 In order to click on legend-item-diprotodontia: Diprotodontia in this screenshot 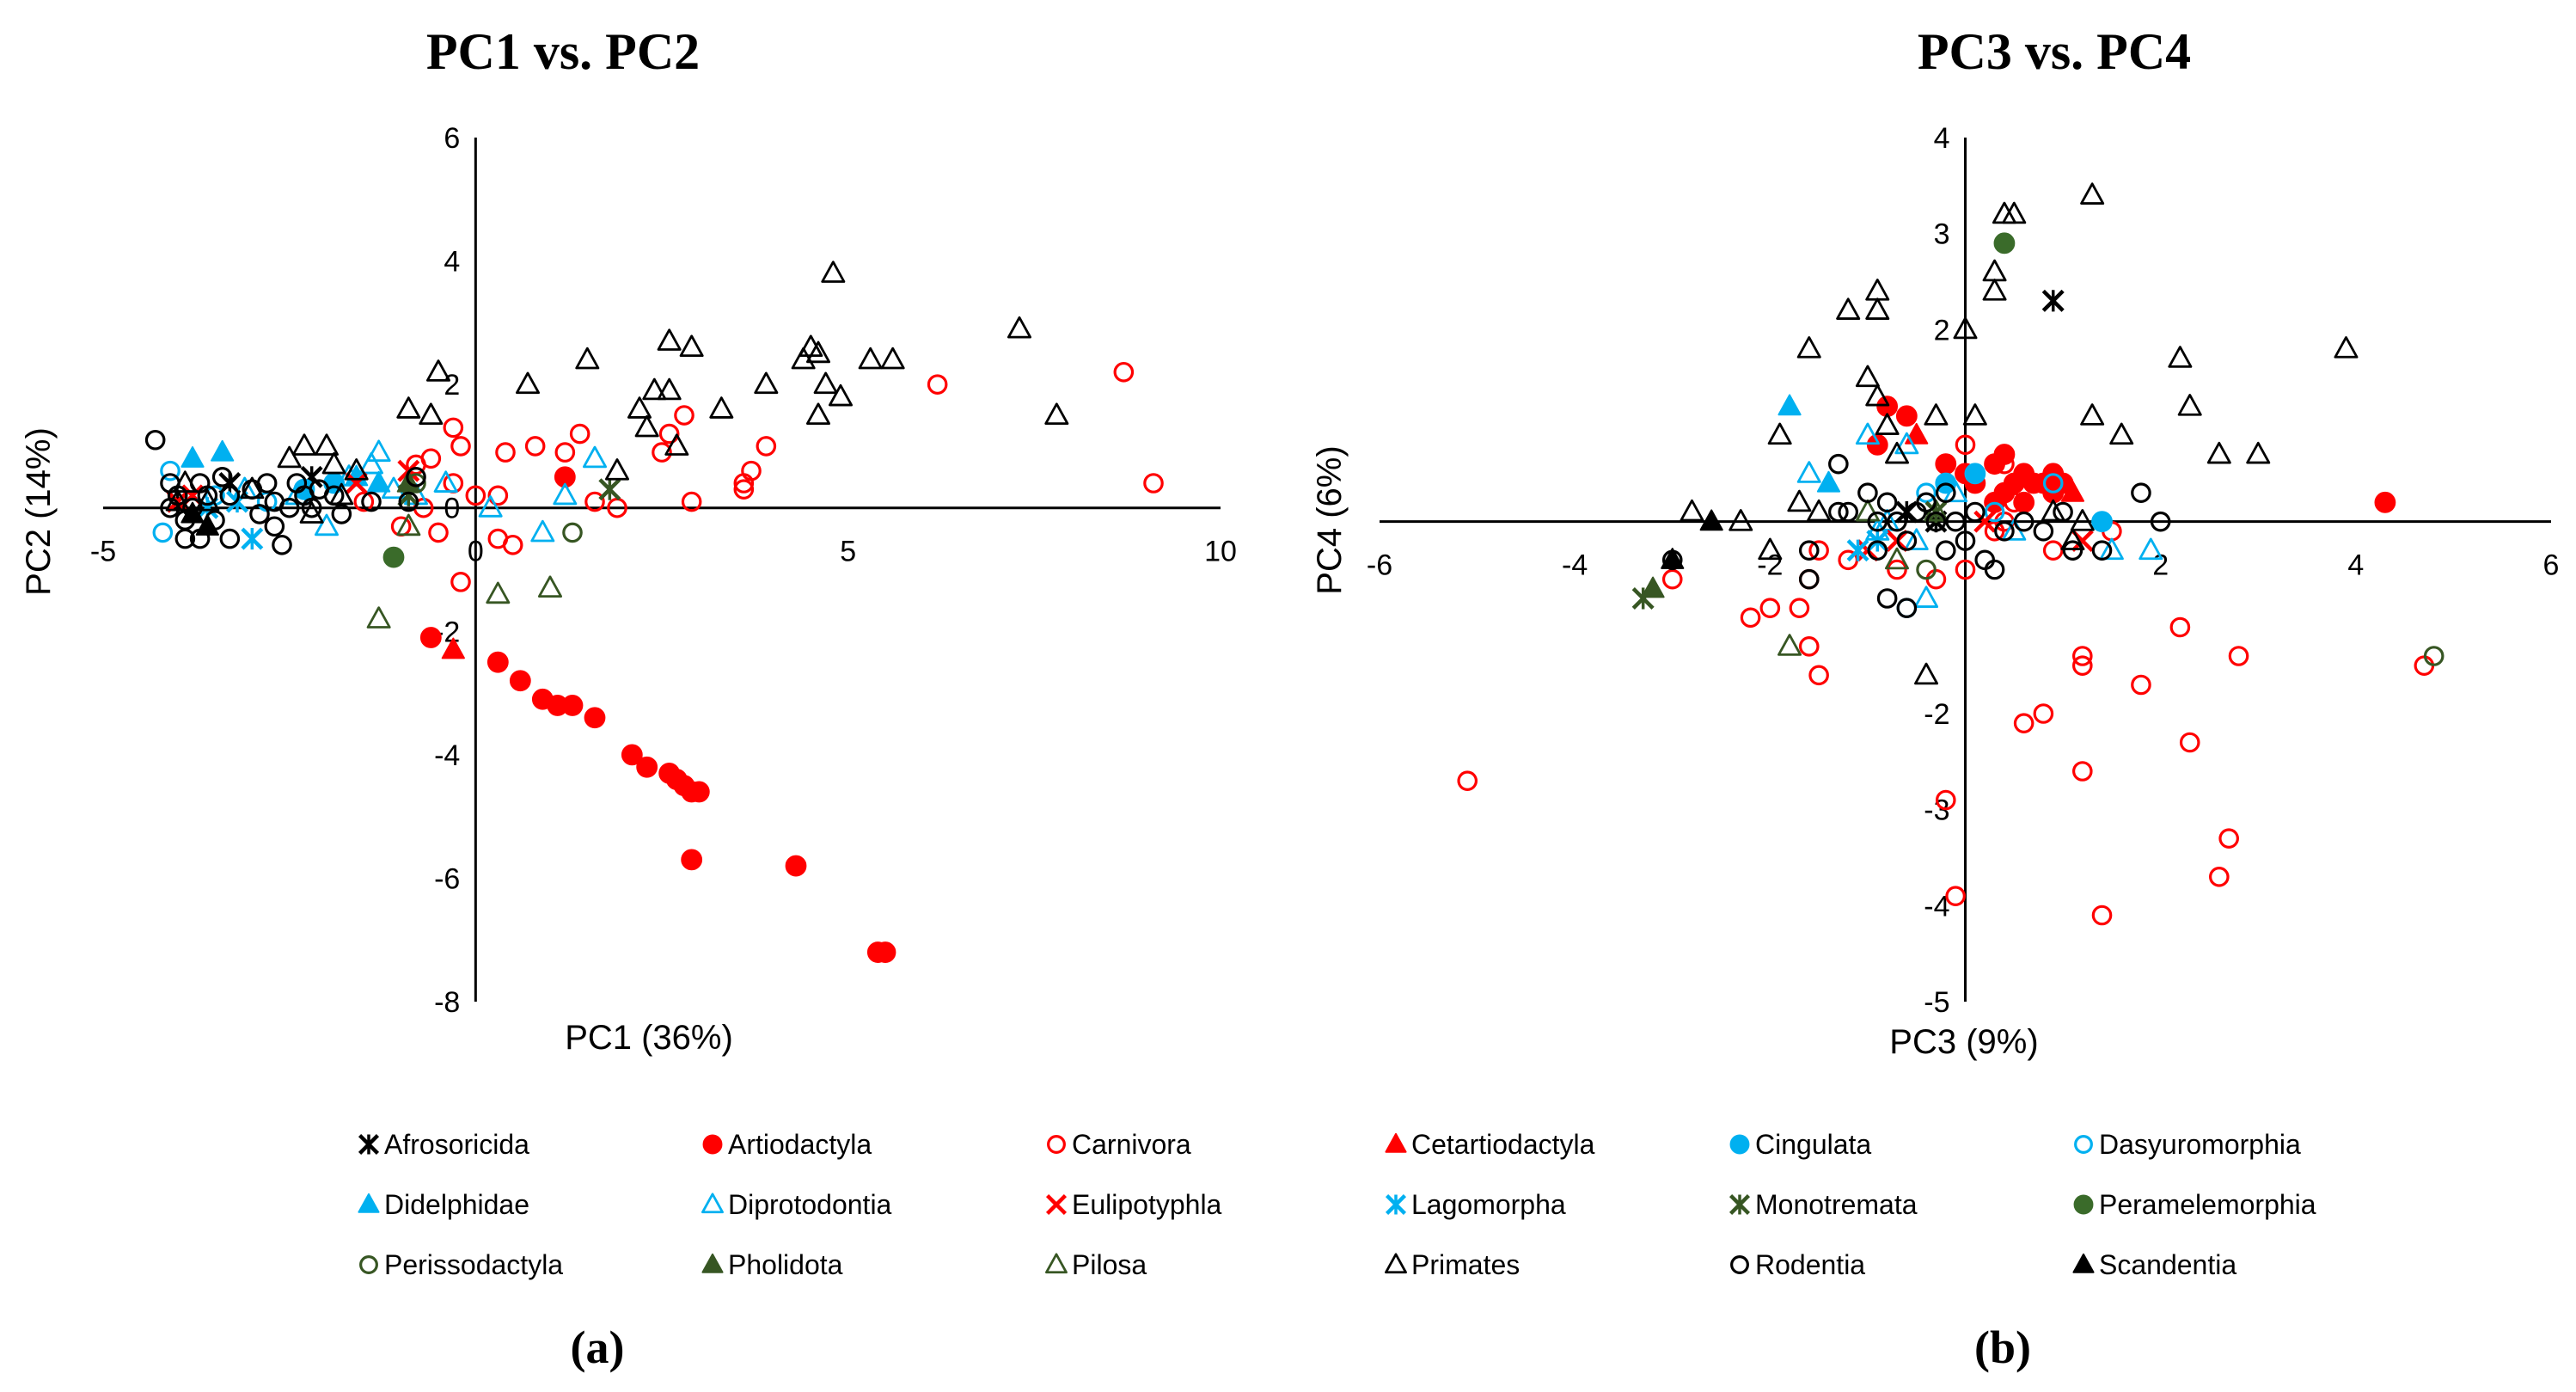, I will do `click(796, 1204)`.